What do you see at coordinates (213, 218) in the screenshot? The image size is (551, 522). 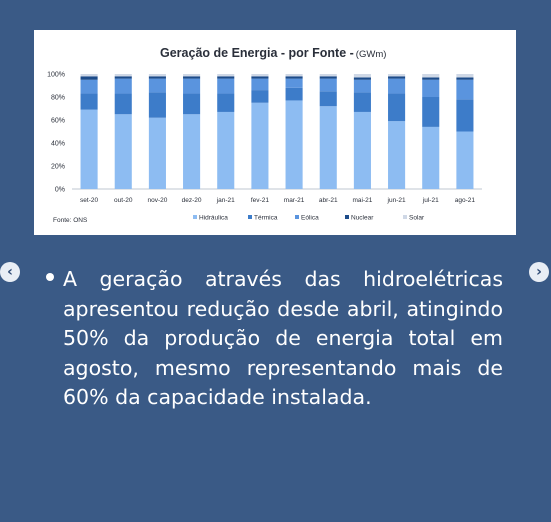 I see `legend-label: Hidráulica` at bounding box center [213, 218].